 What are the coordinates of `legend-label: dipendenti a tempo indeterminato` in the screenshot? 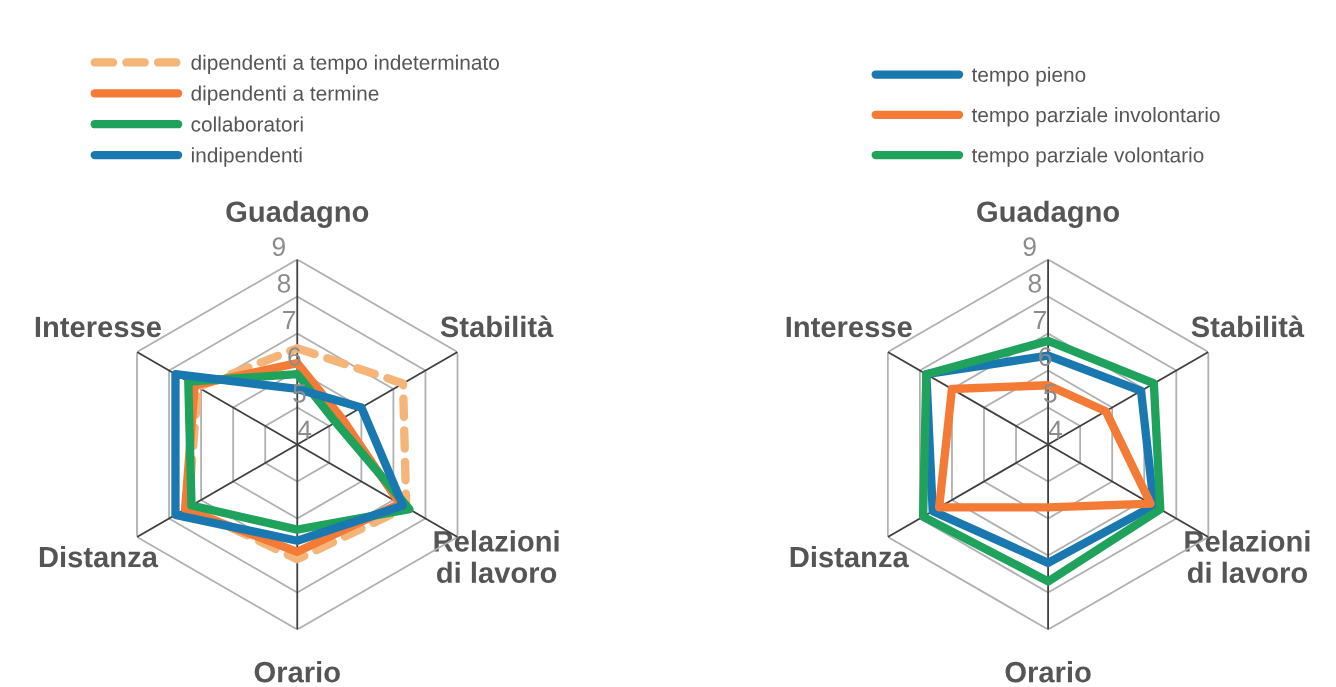 It's located at (345, 64).